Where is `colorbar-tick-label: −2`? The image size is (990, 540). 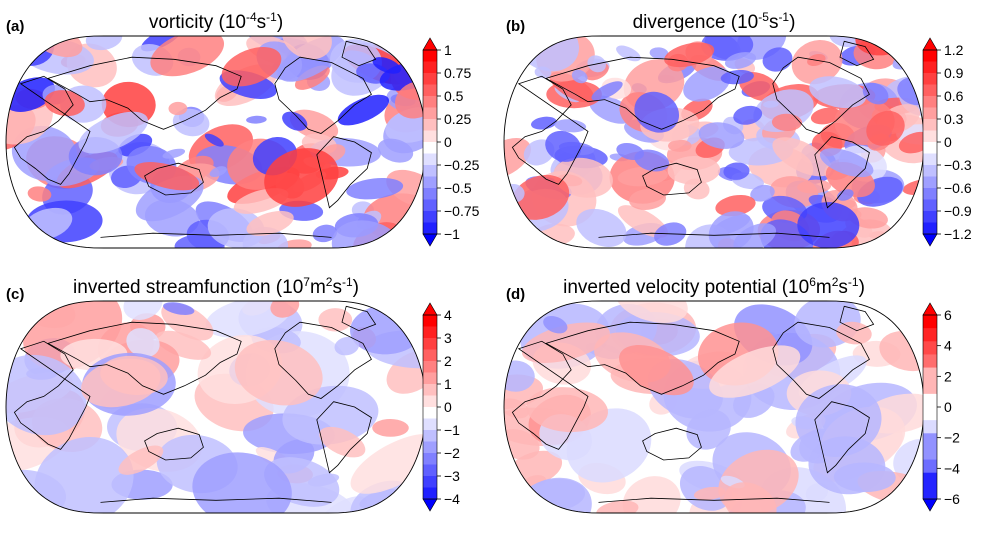 colorbar-tick-label: −2 is located at coordinates (952, 438).